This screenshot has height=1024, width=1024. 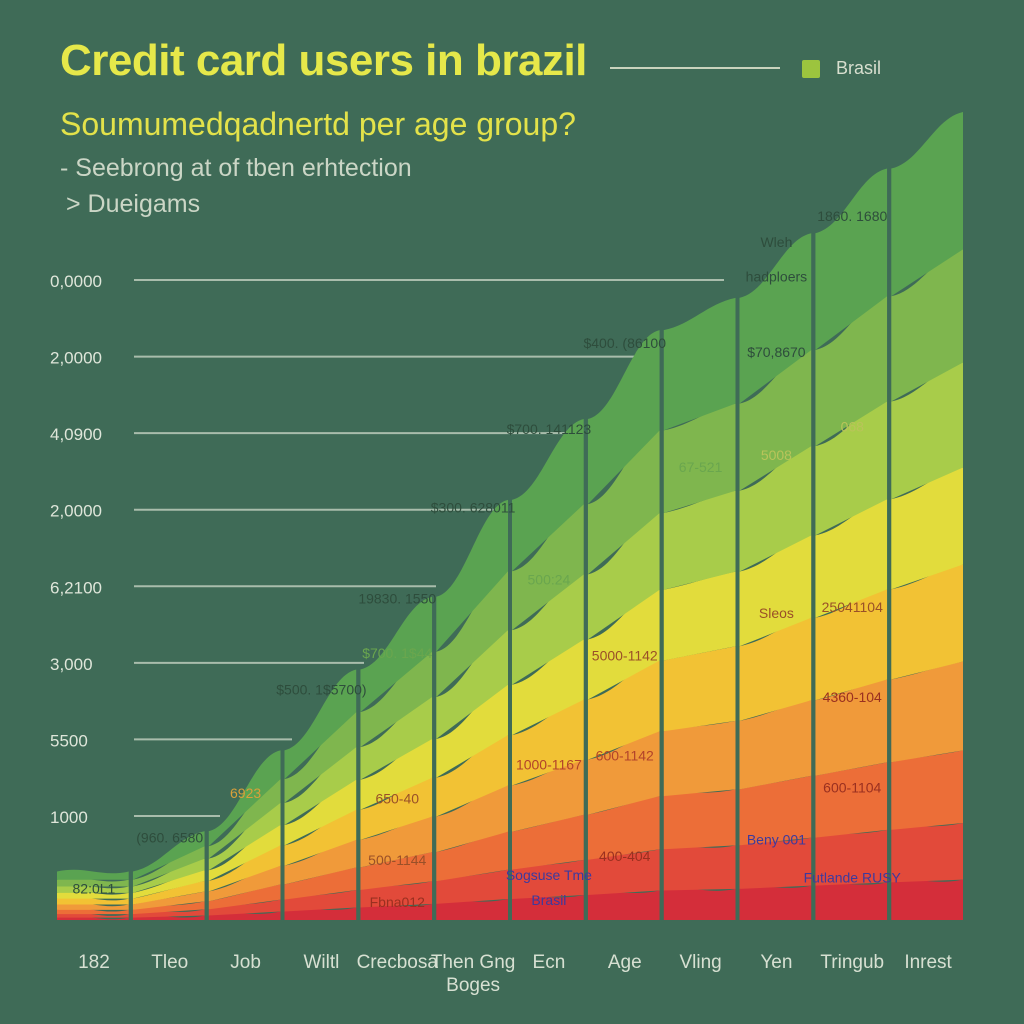 What do you see at coordinates (776, 455) in the screenshot?
I see `data-label: 5008` at bounding box center [776, 455].